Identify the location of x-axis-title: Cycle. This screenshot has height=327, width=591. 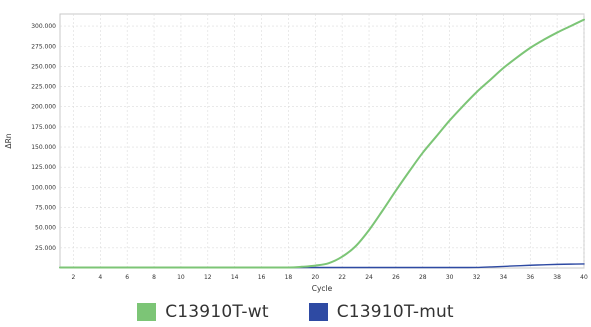
(322, 288).